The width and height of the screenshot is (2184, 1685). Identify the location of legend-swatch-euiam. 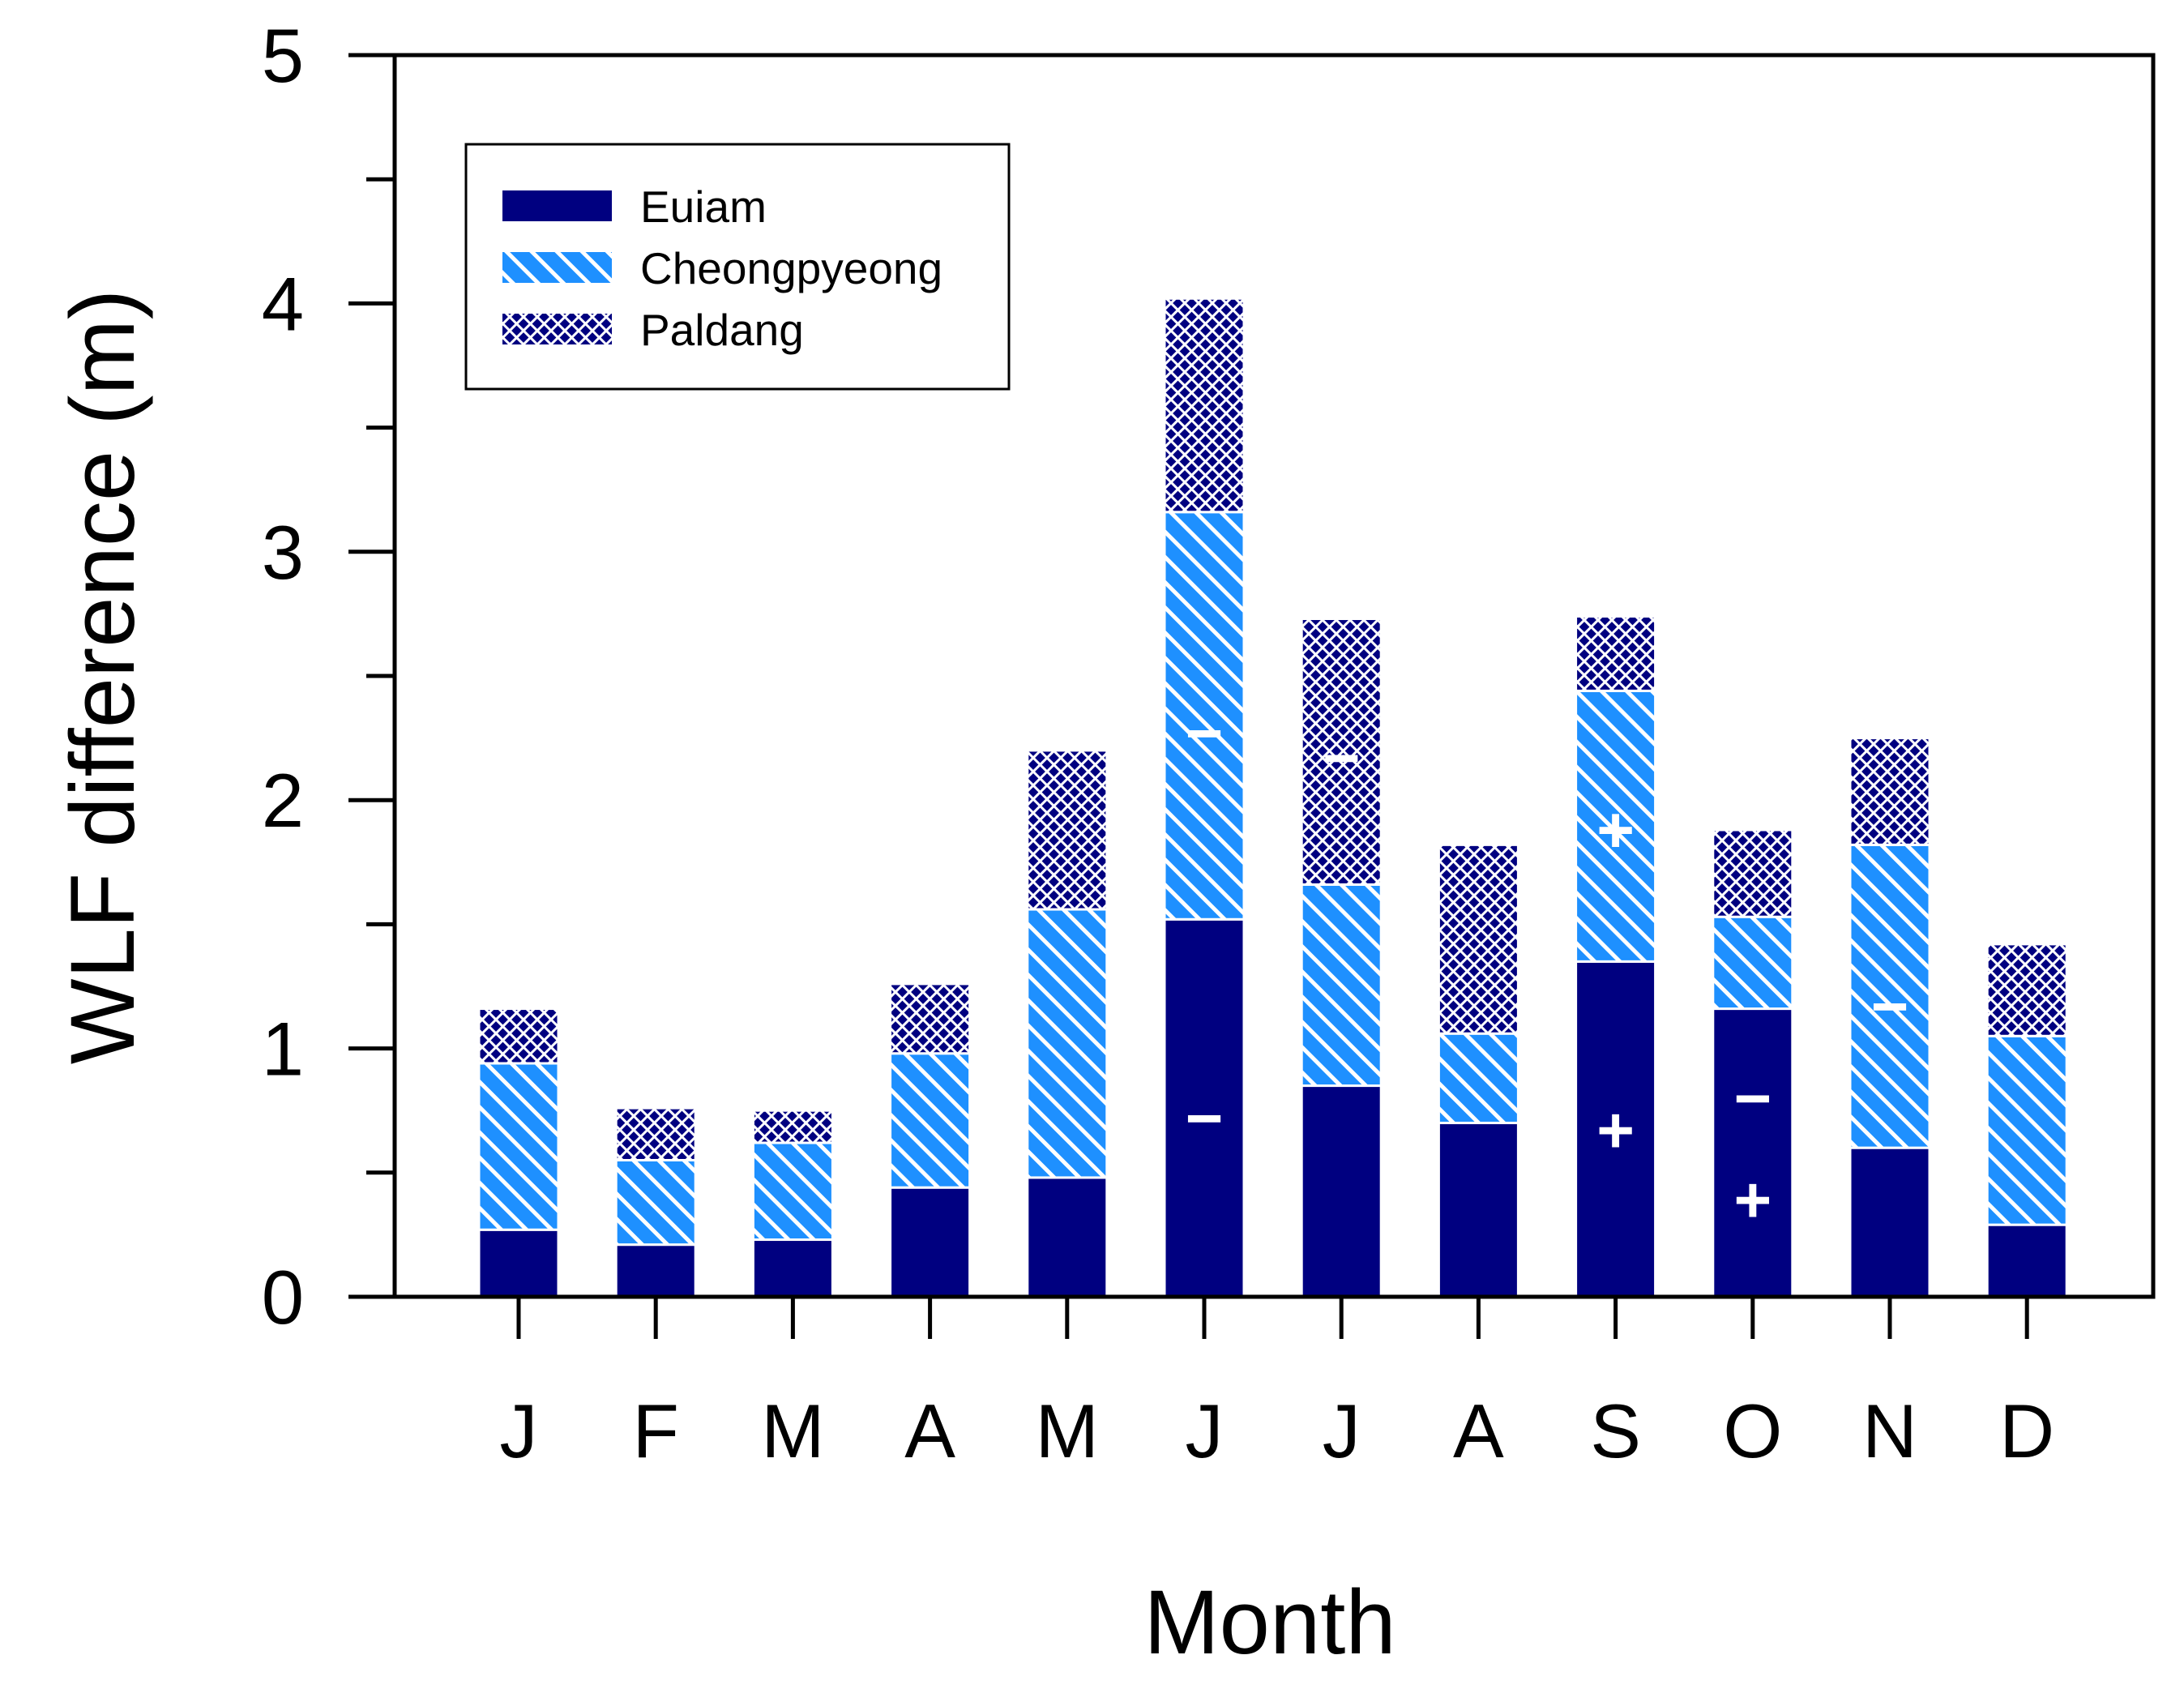
(557, 205).